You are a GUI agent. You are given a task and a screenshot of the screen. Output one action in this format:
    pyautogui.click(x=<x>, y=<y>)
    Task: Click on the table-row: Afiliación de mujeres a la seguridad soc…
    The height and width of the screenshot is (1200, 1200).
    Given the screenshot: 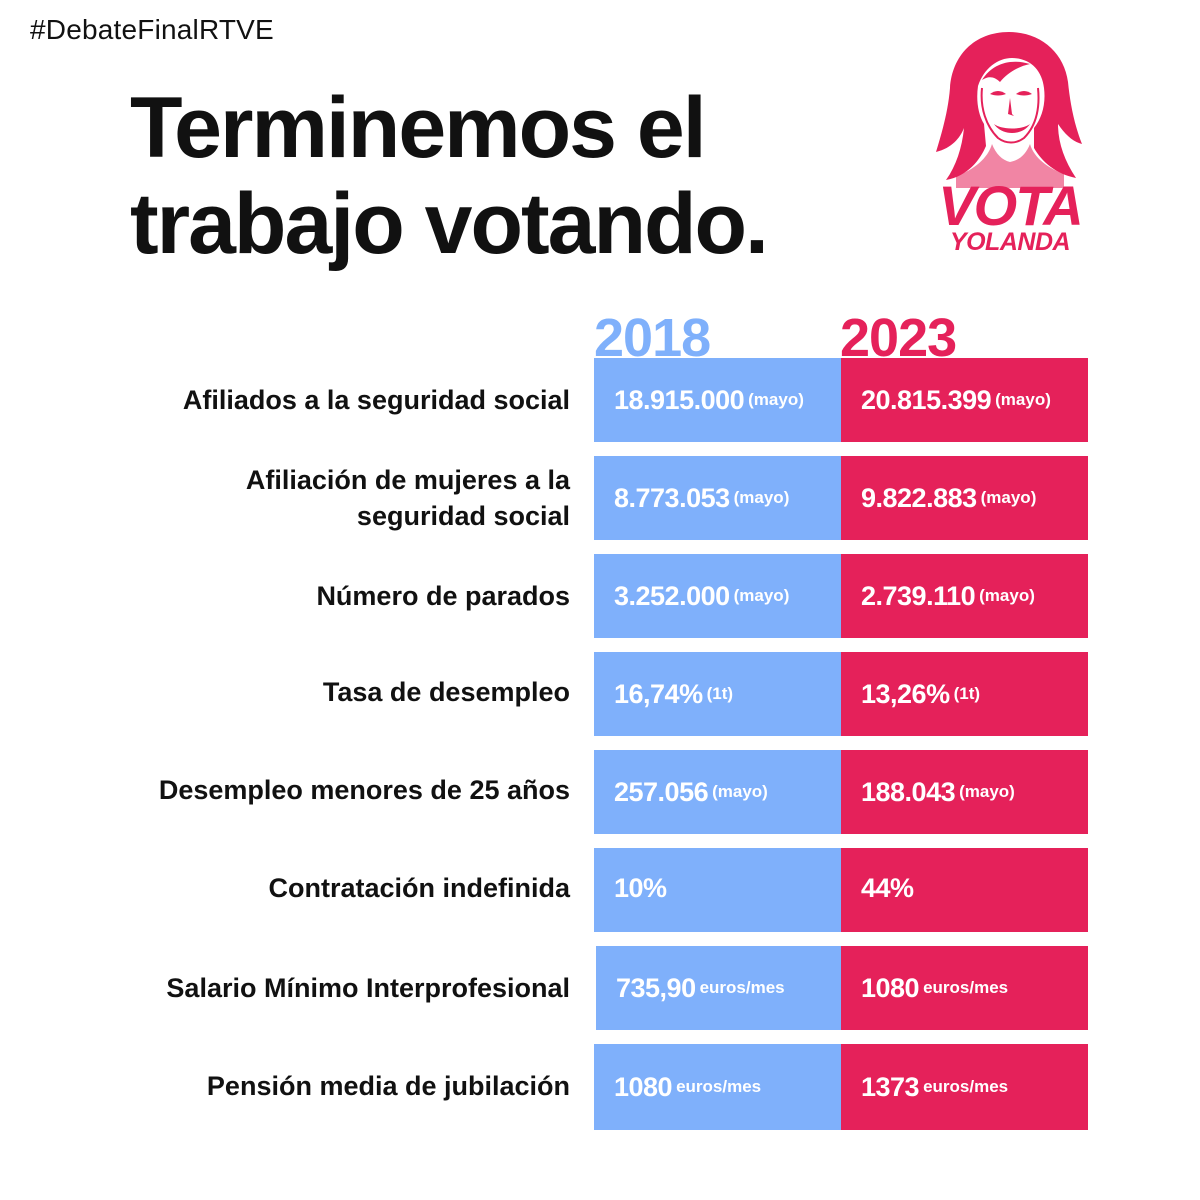 What is the action you would take?
    pyautogui.click(x=600, y=498)
    